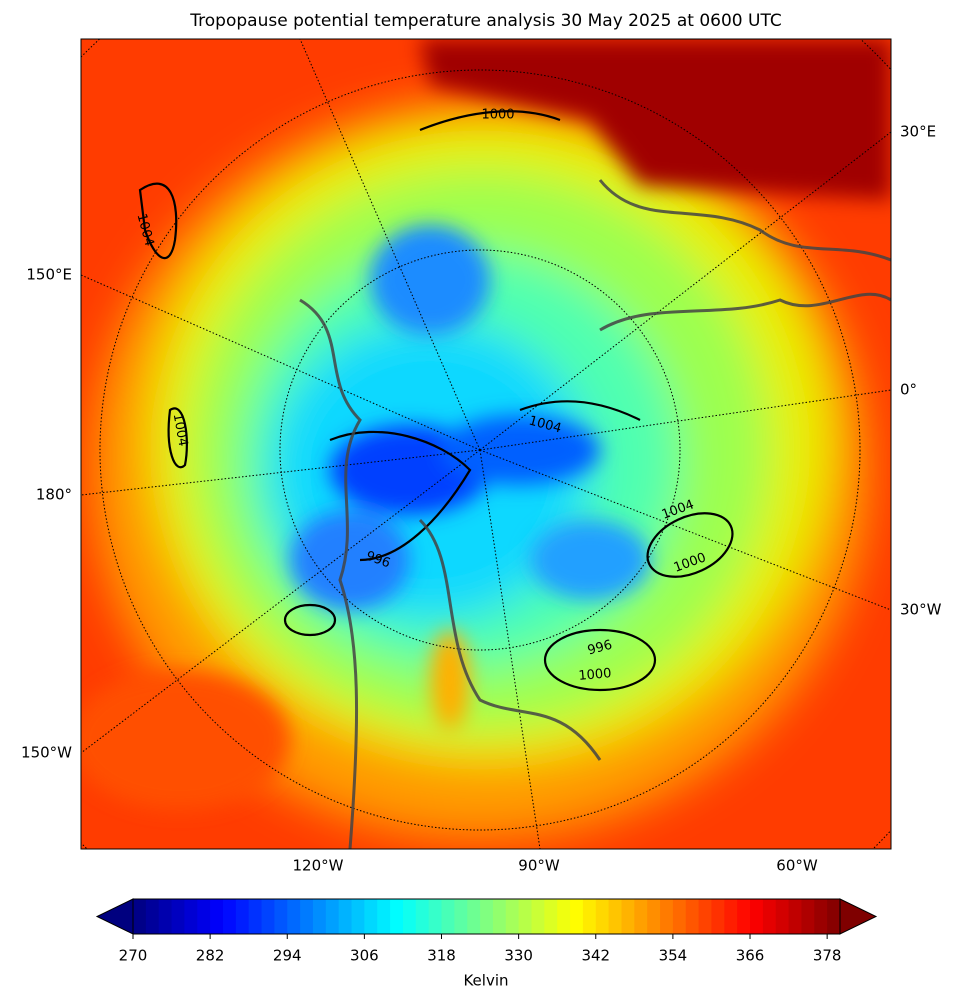  What do you see at coordinates (518, 956) in the screenshot?
I see `colorbar-tick-label: 330` at bounding box center [518, 956].